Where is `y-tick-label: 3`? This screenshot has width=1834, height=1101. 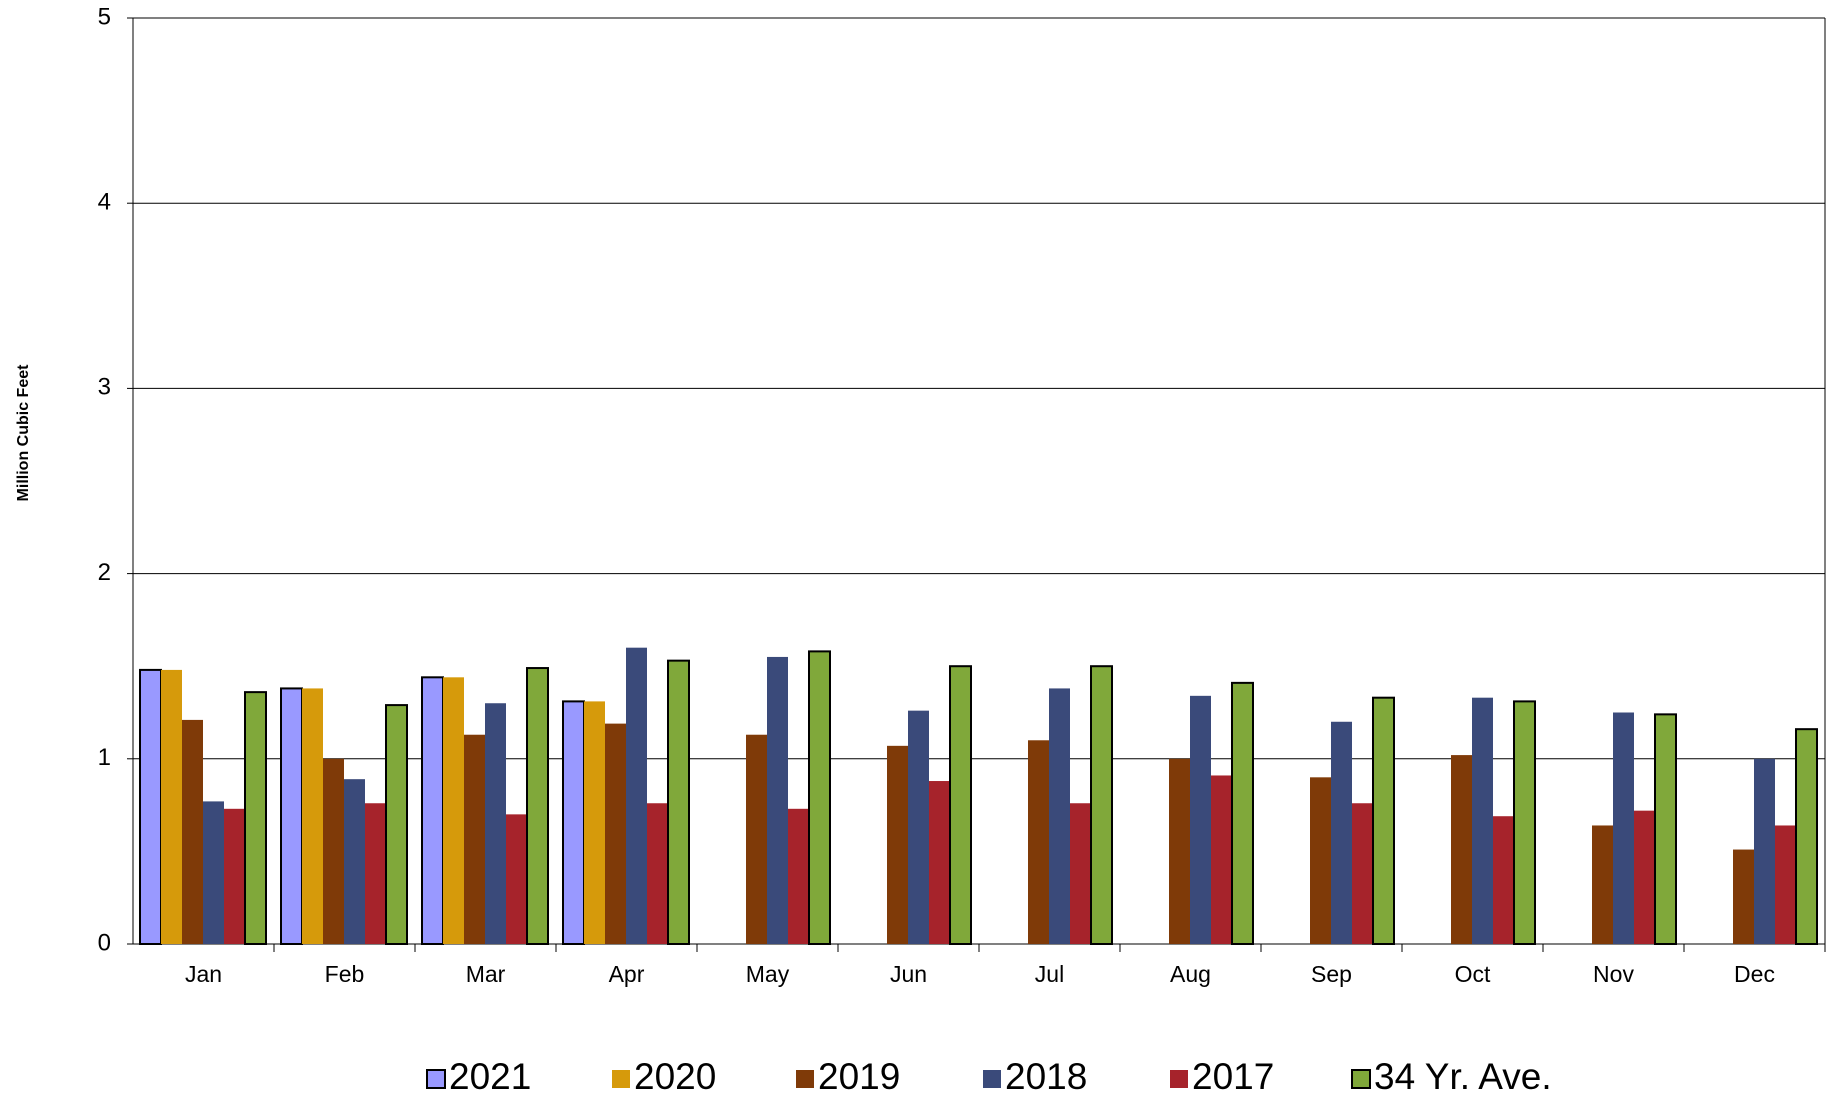 y-tick-label: 3 is located at coordinates (104, 387).